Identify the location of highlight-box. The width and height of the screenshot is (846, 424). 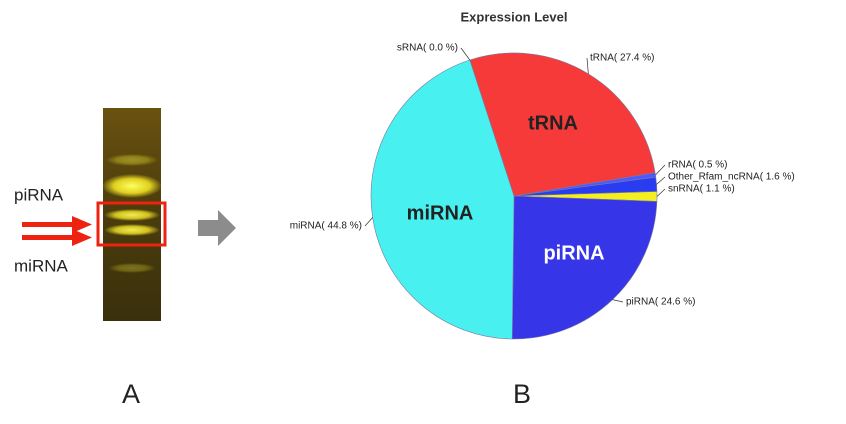
(131, 224).